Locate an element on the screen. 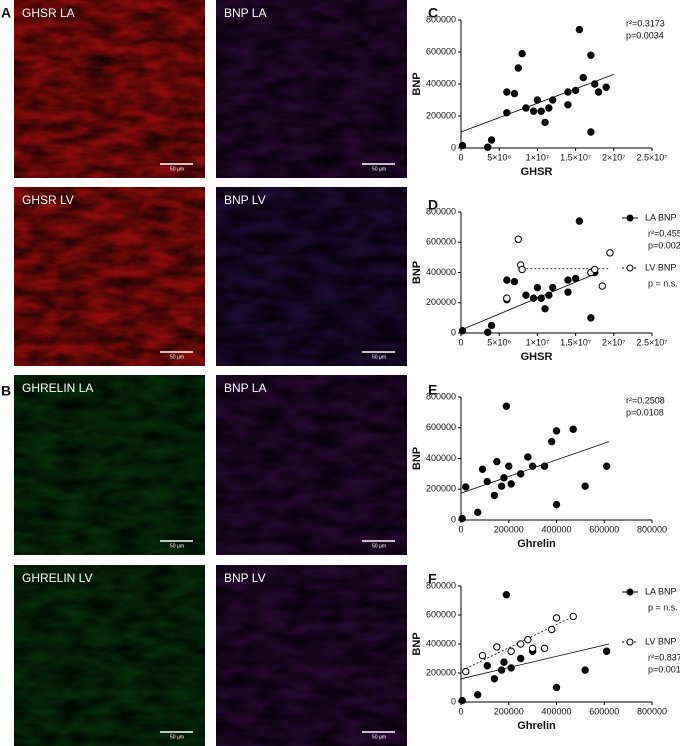 The image size is (680, 746). image-label: BNP LV is located at coordinates (245, 200).